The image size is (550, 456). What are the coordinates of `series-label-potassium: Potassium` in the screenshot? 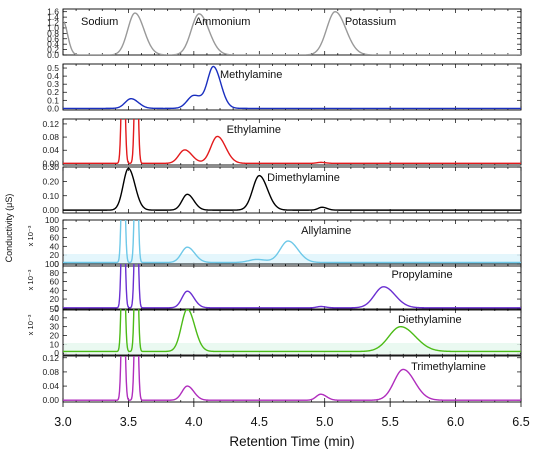 It's located at (370, 22).